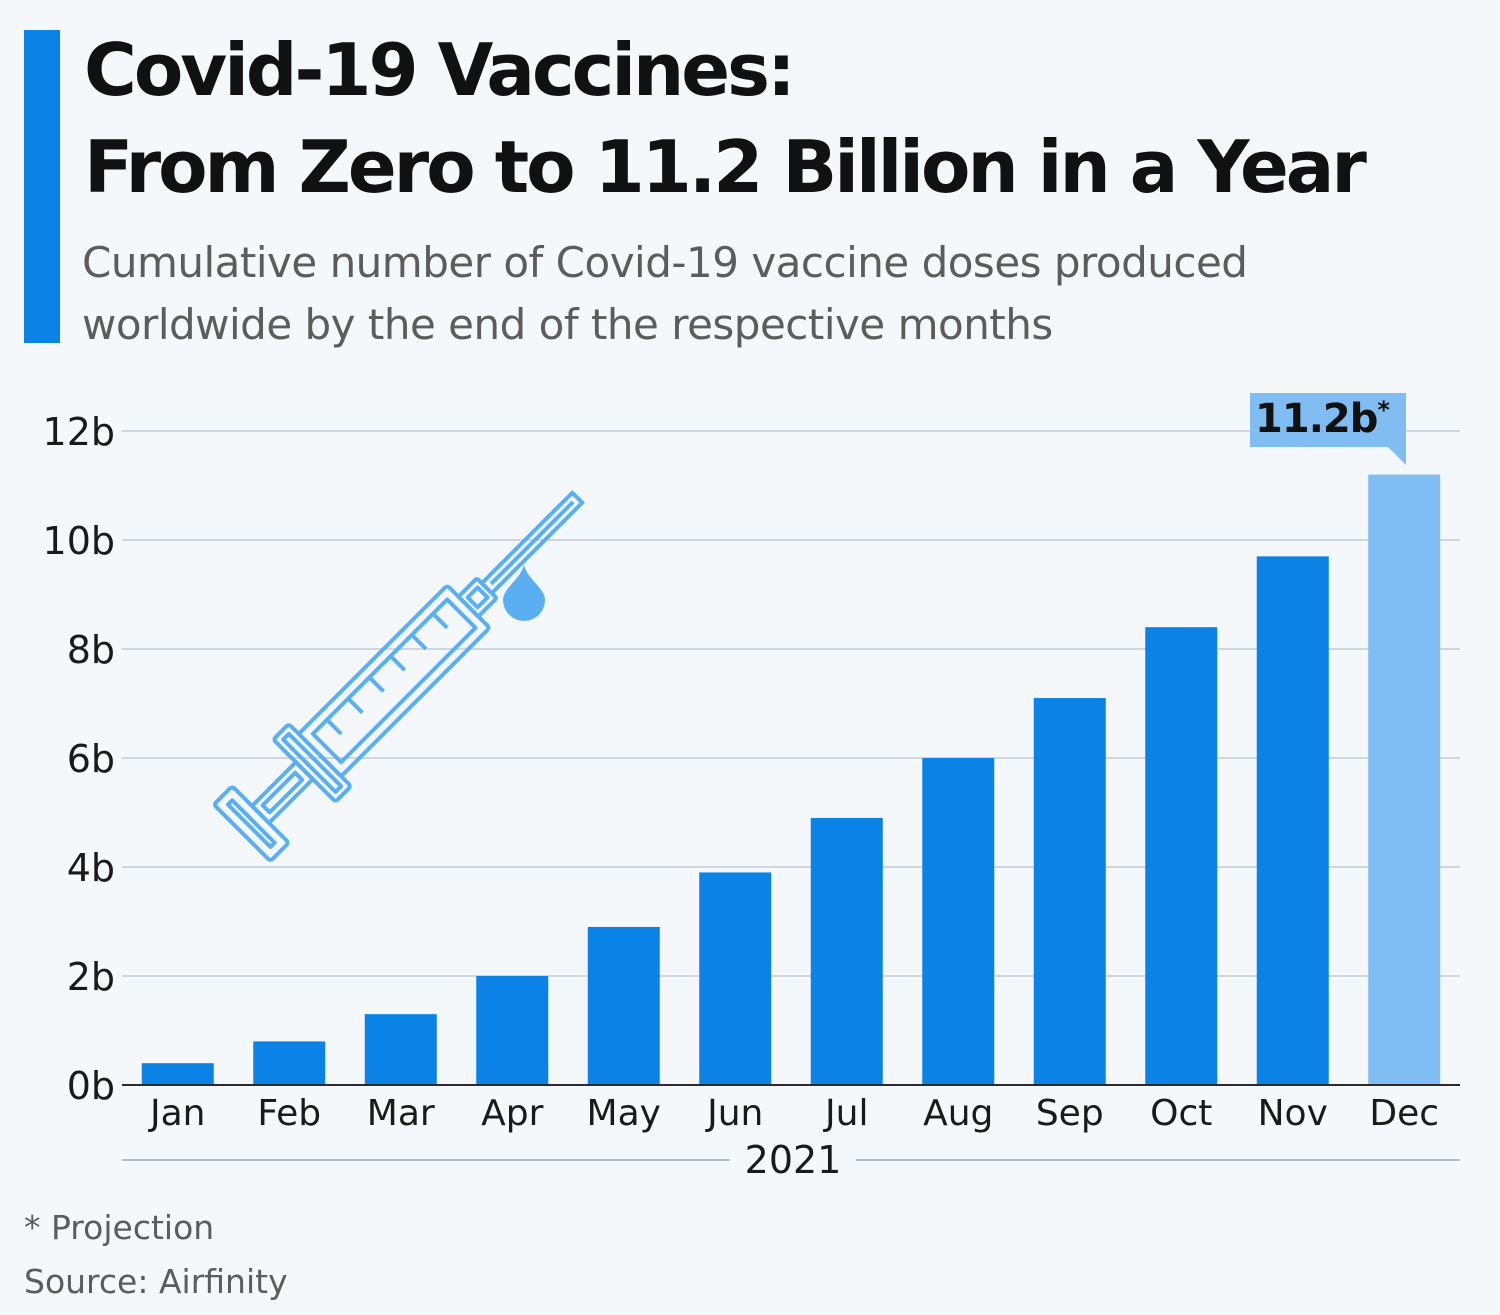 The width and height of the screenshot is (1500, 1315). What do you see at coordinates (91, 868) in the screenshot?
I see `y-tick-label: 4b` at bounding box center [91, 868].